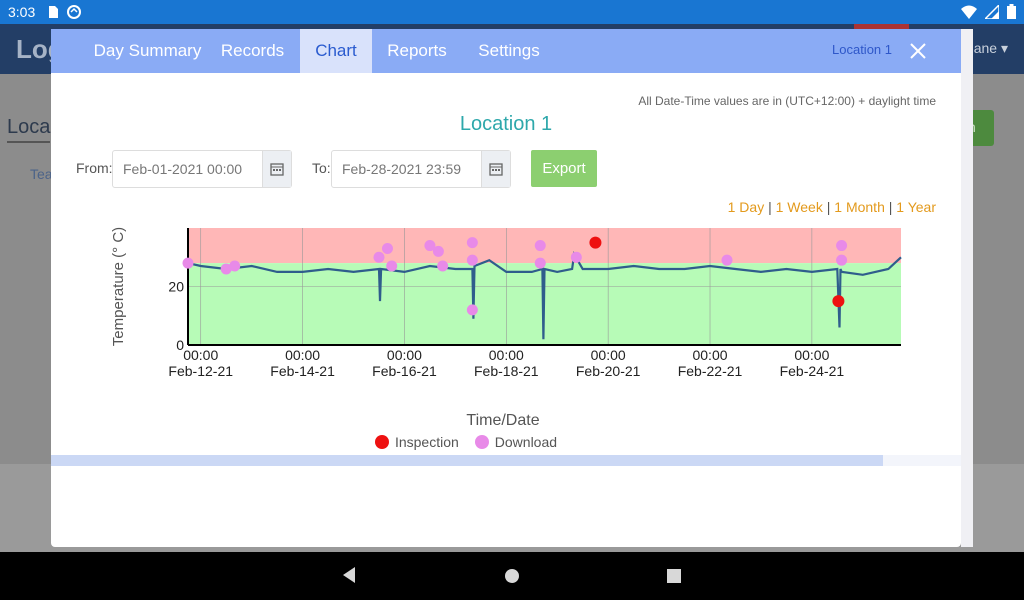 Image resolution: width=1024 pixels, height=600 pixels. I want to click on legend-item-inspection: Inspection, so click(416, 442).